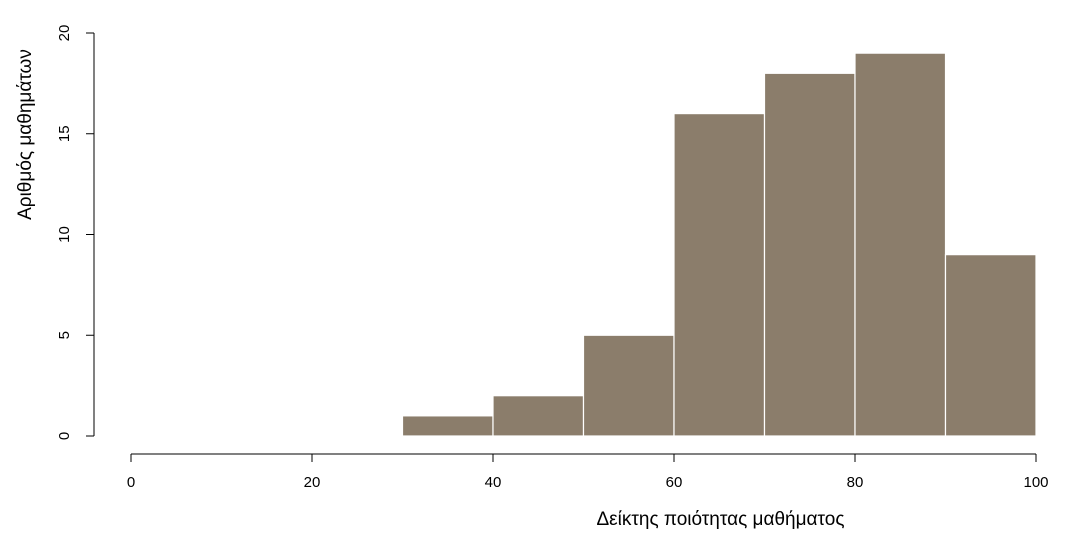 This screenshot has height=538, width=1067. What do you see at coordinates (25, 134) in the screenshot?
I see `y-axis-title: Αριθμός μαθημάτων` at bounding box center [25, 134].